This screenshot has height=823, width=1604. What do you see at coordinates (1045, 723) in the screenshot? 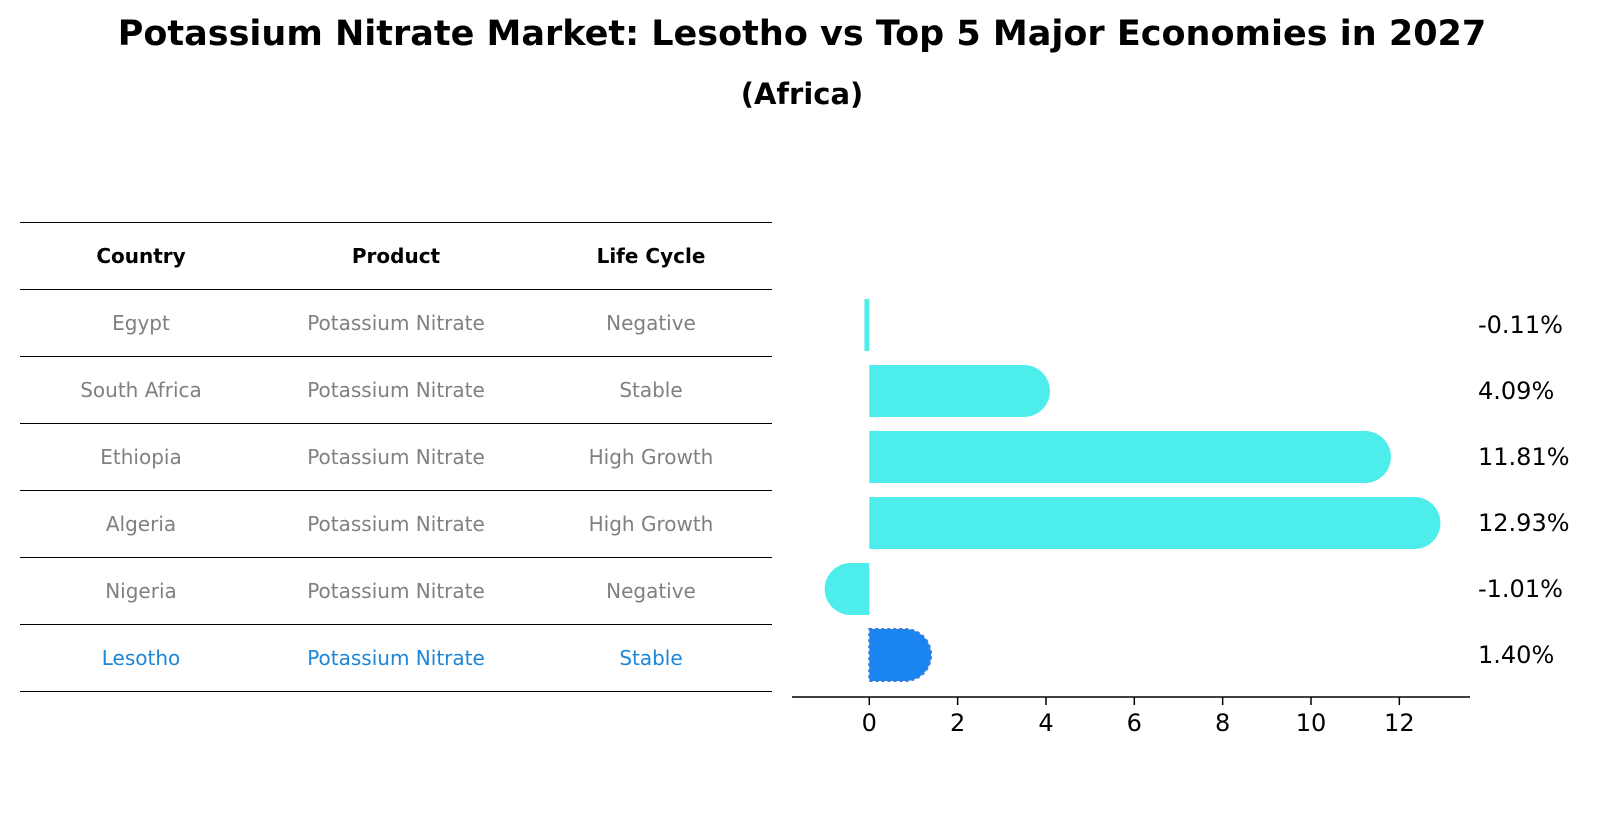
I see `x-tick-label: 4` at bounding box center [1045, 723].